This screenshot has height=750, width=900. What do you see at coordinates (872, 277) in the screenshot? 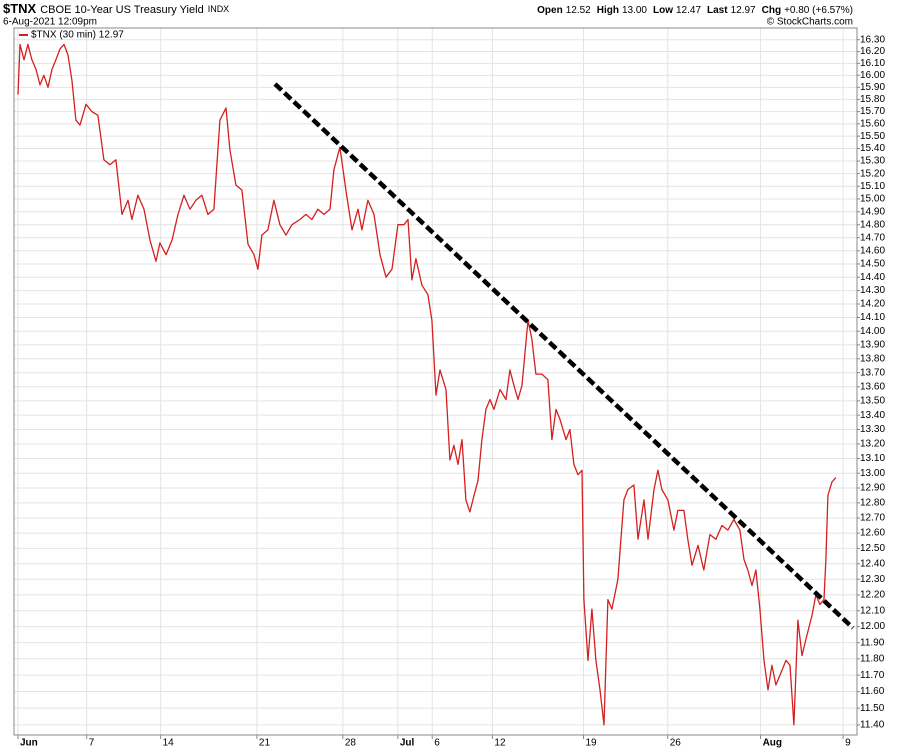
I see `y-tick-label: 14.40` at bounding box center [872, 277].